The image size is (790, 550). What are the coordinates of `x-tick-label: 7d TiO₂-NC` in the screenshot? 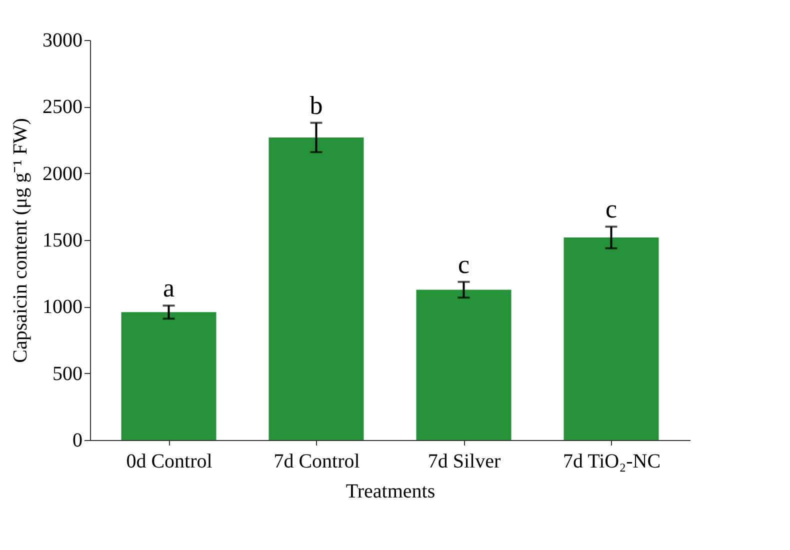 It's located at (611, 461).